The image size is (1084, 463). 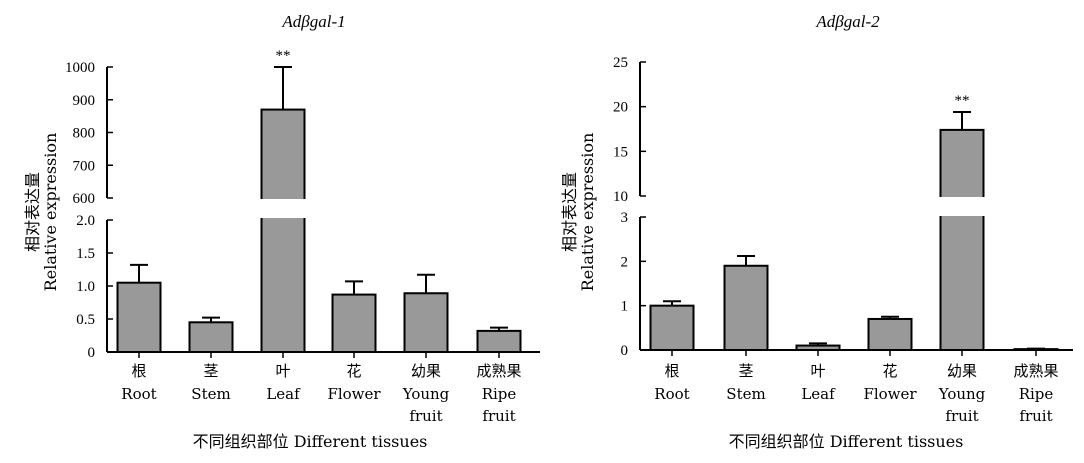 I want to click on y-tick-label: 25, so click(x=620, y=63).